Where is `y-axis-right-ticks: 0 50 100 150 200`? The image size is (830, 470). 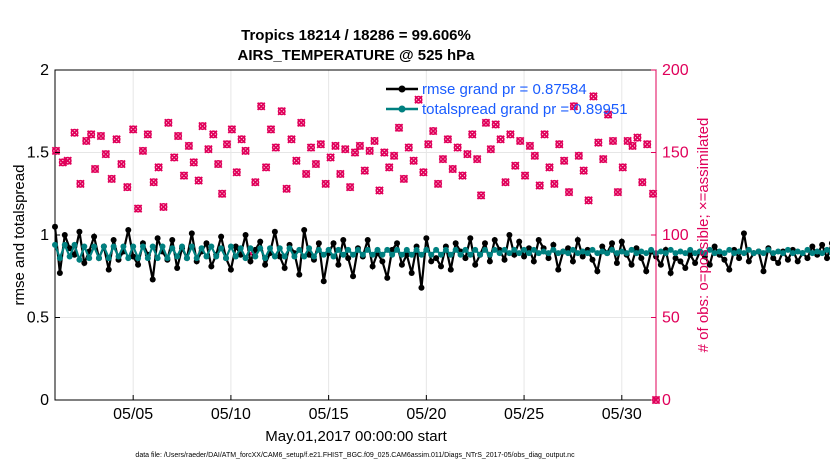
y-axis-right-ticks: 0 50 100 150 200 is located at coordinates (670, 235).